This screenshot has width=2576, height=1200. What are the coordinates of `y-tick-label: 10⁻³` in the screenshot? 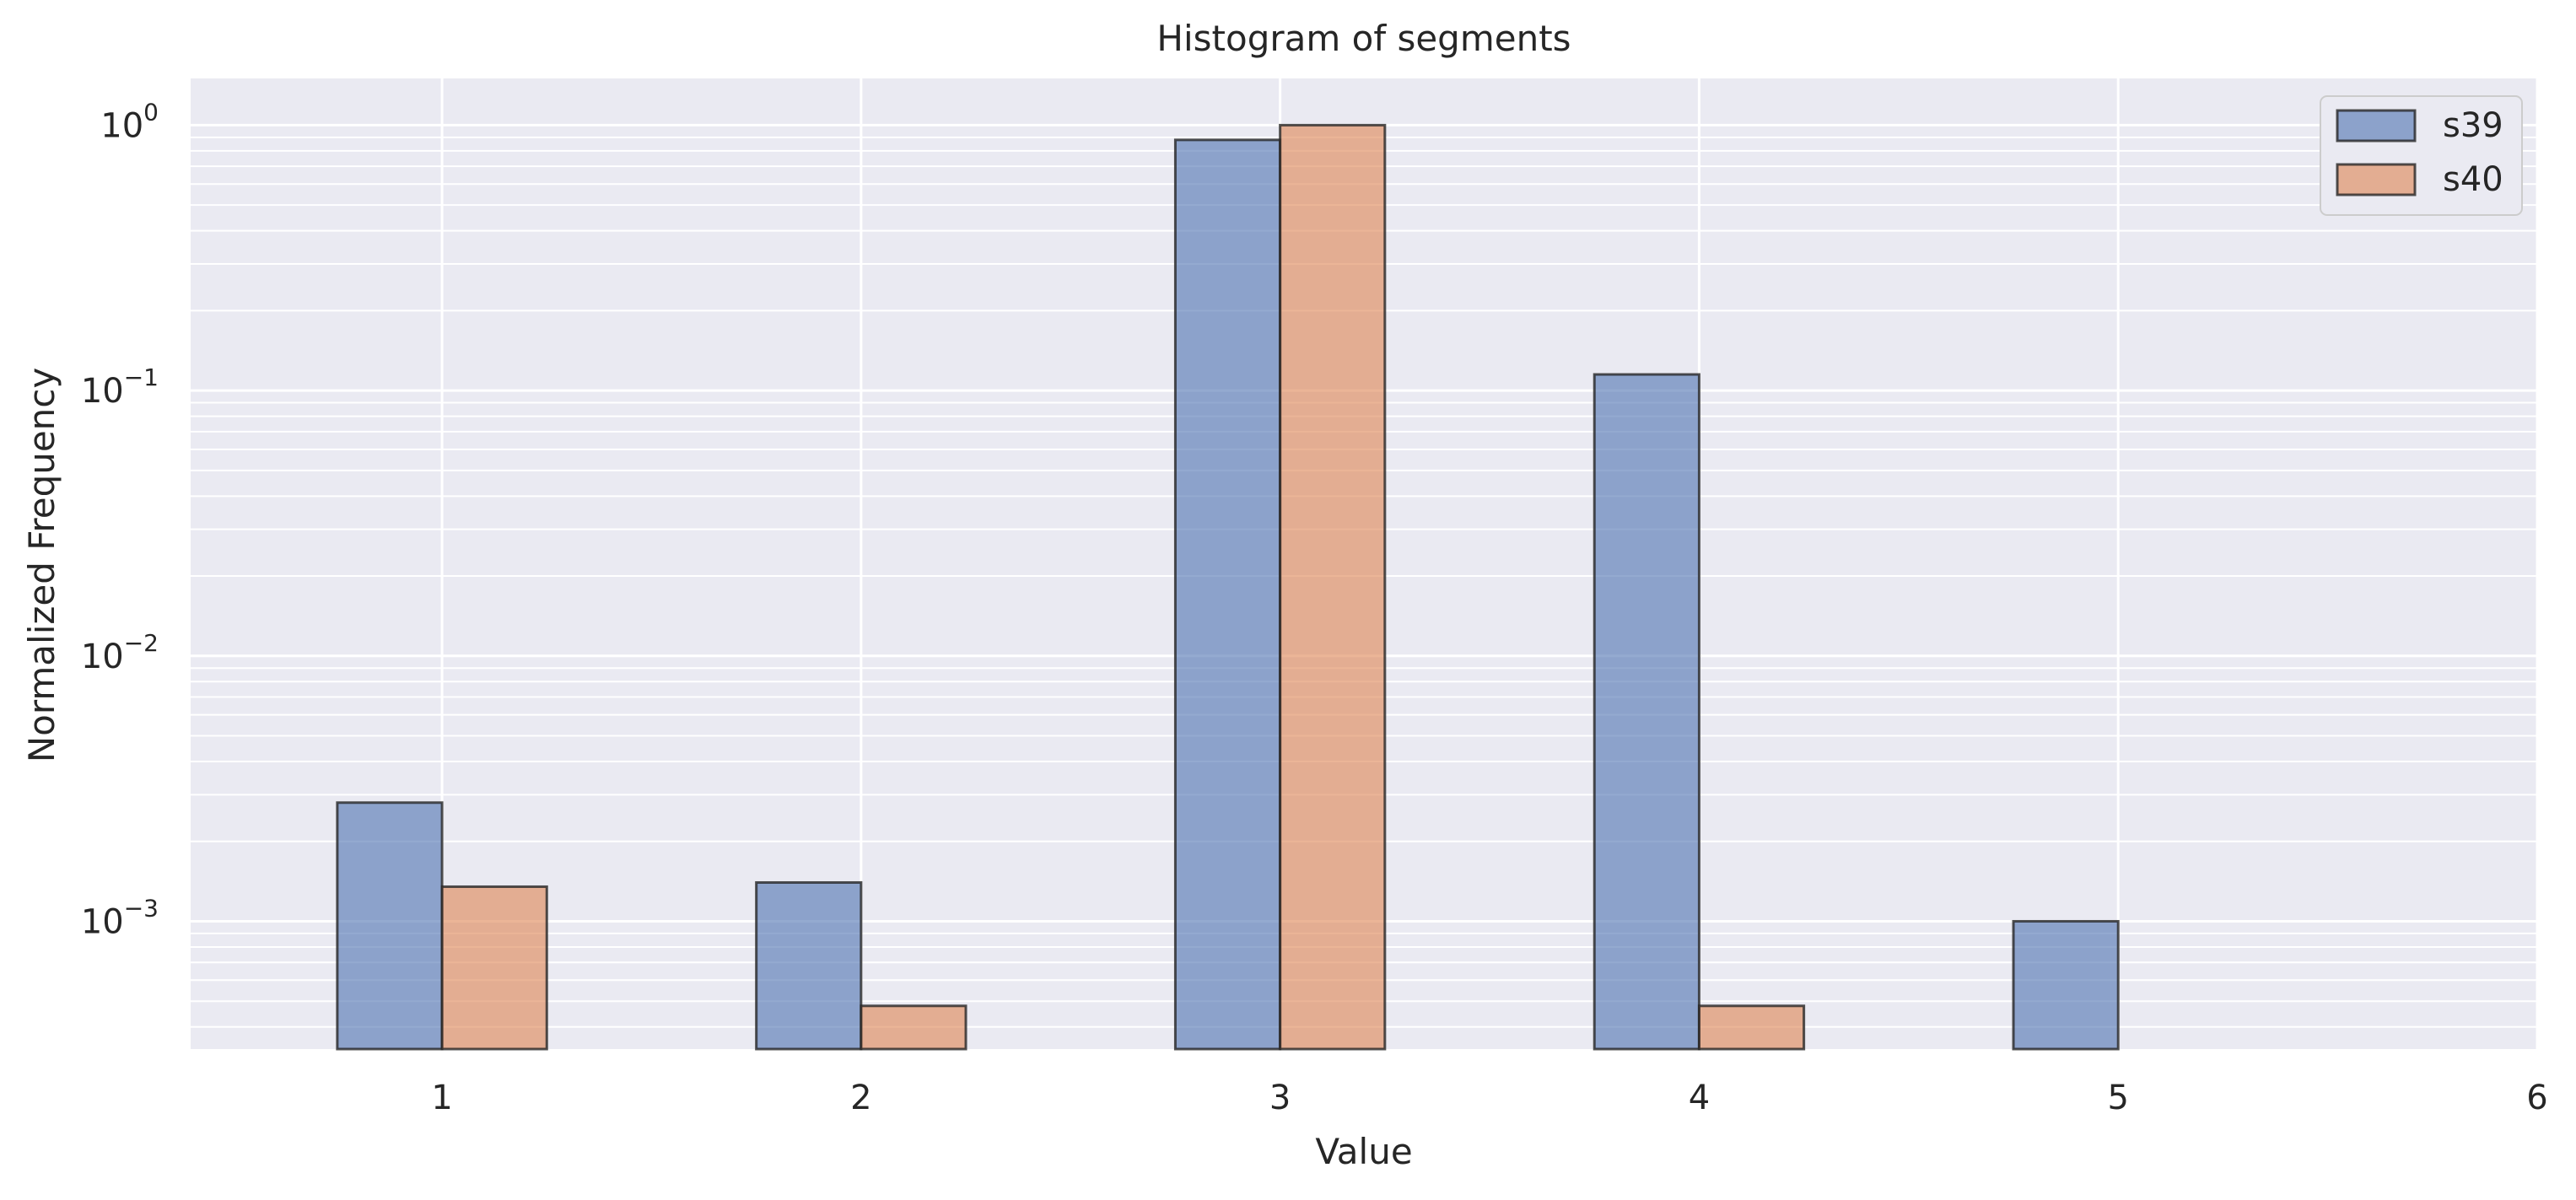 It's located at (120, 917).